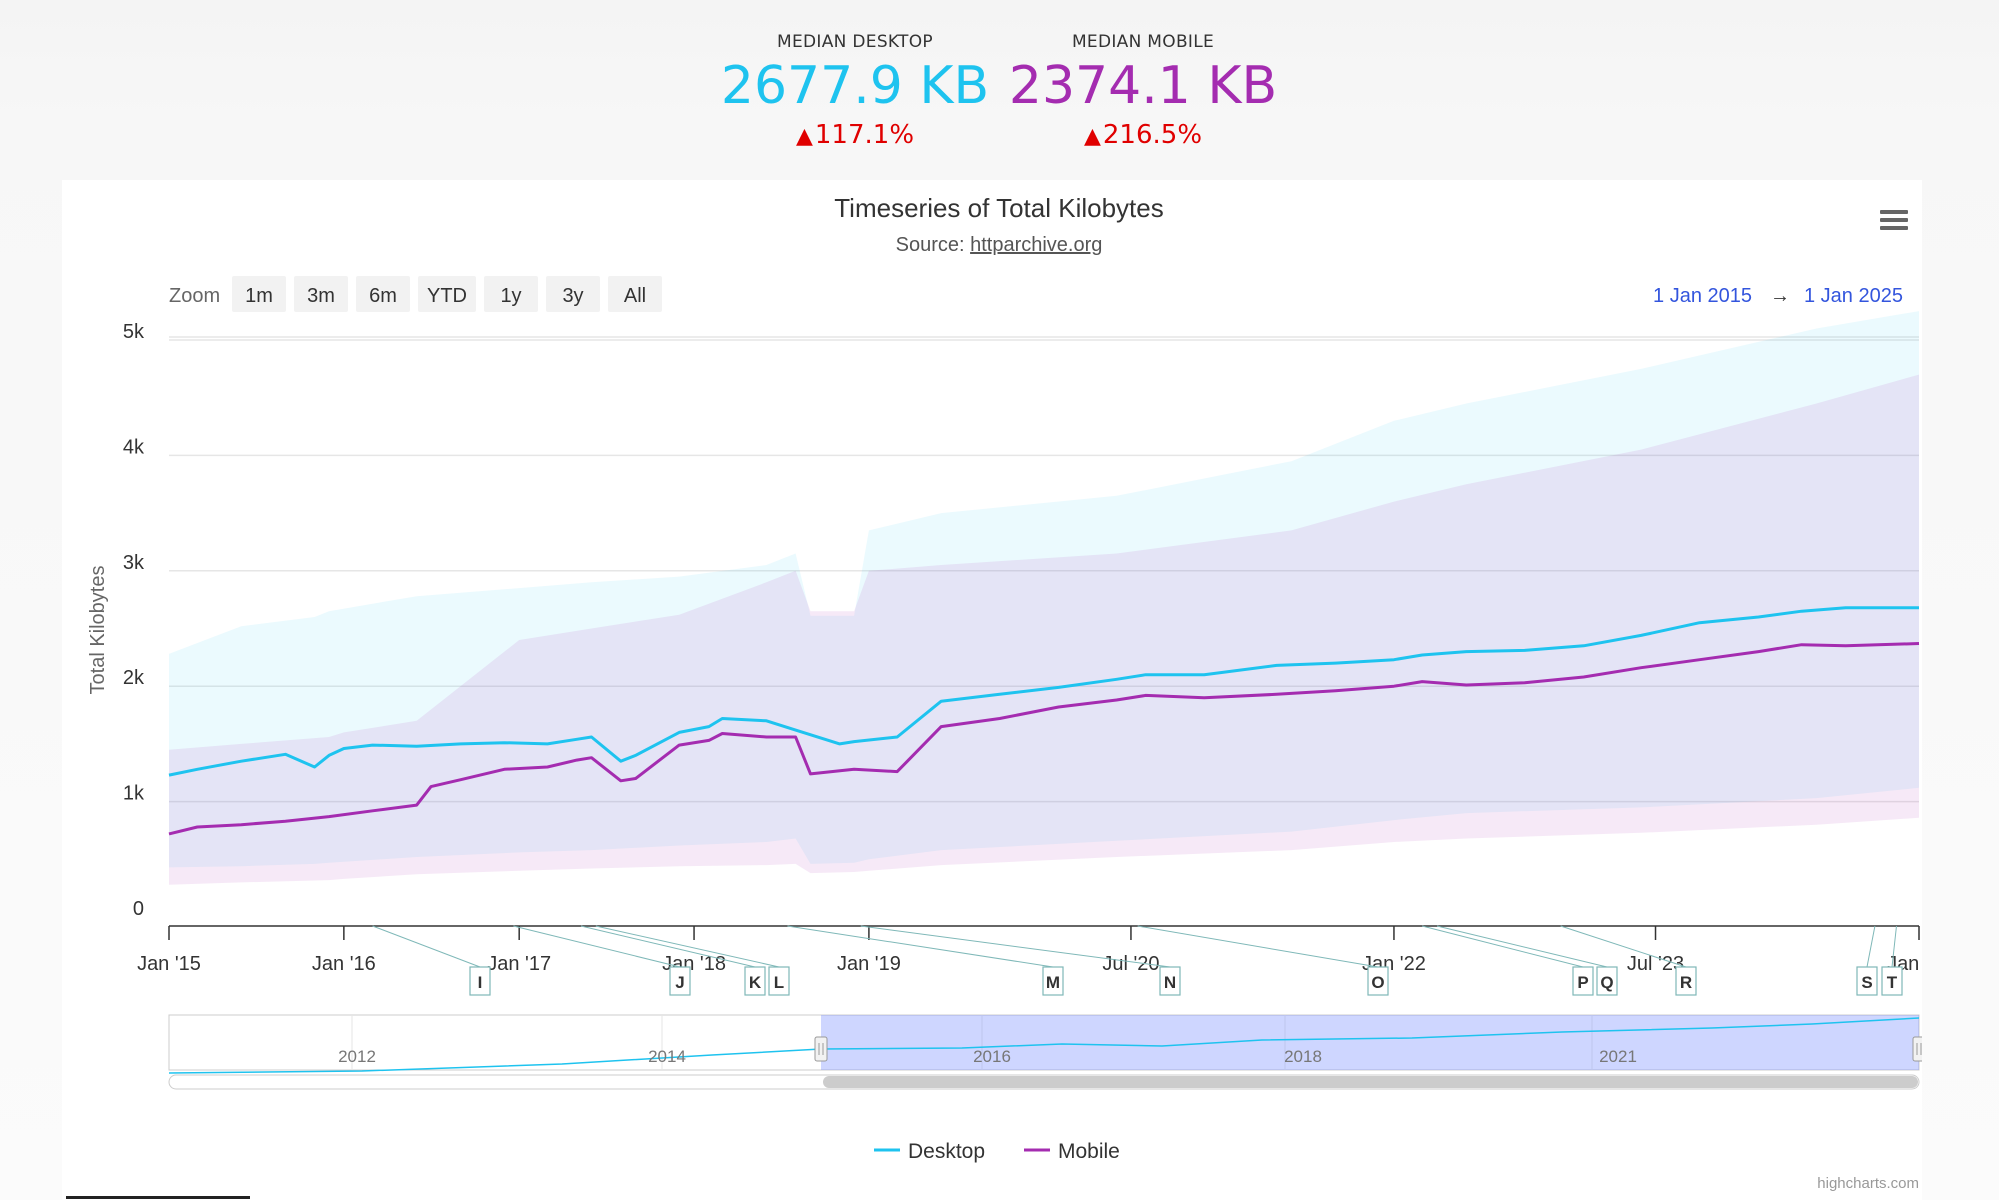  I want to click on source-link: httparchive.org, so click(1036, 245).